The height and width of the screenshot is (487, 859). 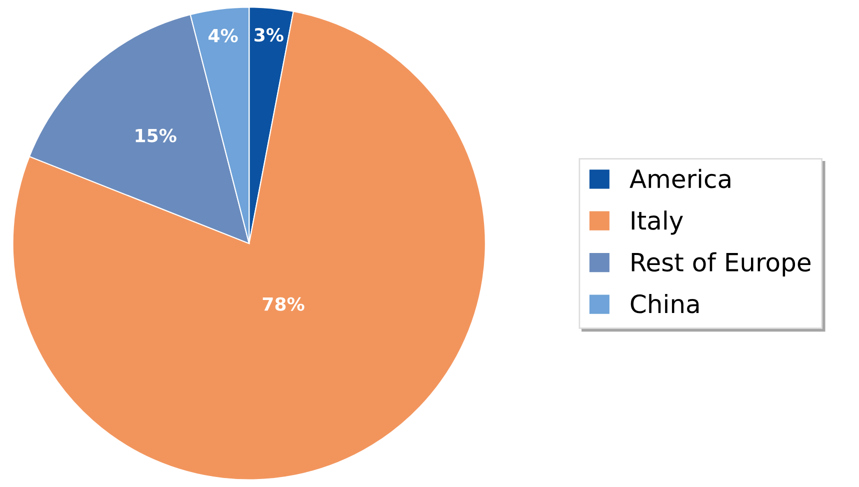 What do you see at coordinates (269, 35) in the screenshot?
I see `data-label: 3%` at bounding box center [269, 35].